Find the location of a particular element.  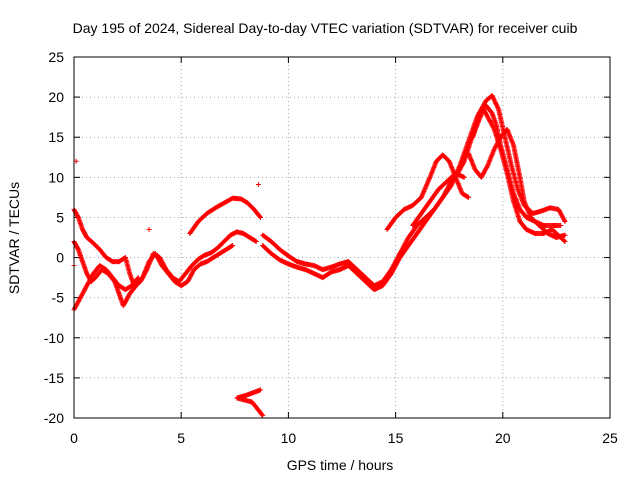

x-tick-label: 0 is located at coordinates (74, 438).